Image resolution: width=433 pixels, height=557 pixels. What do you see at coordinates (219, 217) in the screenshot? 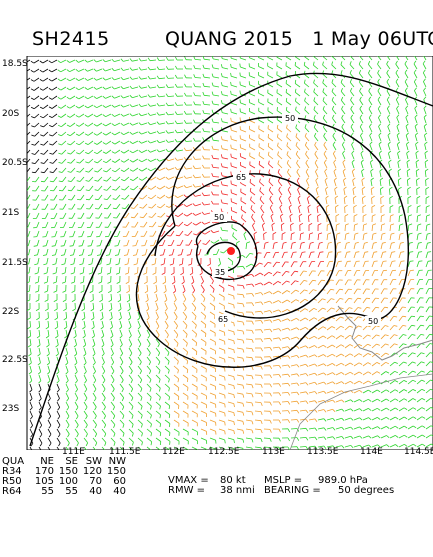
I see `contour-label-3: 50` at bounding box center [219, 217].